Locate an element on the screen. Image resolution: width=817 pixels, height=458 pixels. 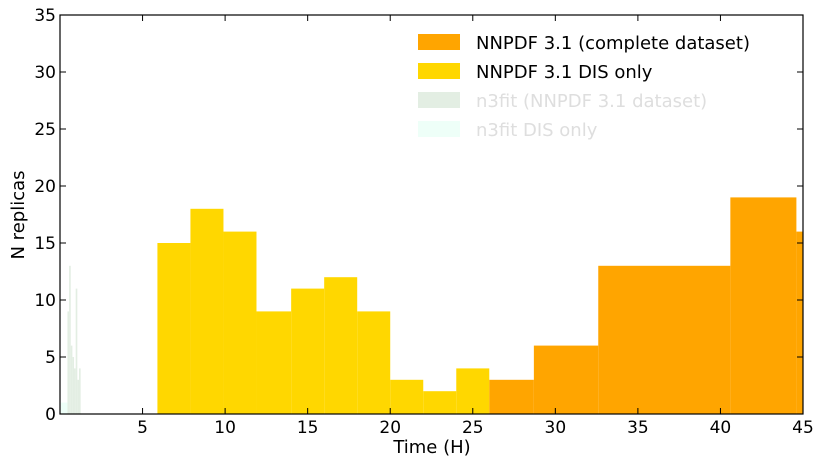
y-tick-label: 0 is located at coordinates (50, 415).